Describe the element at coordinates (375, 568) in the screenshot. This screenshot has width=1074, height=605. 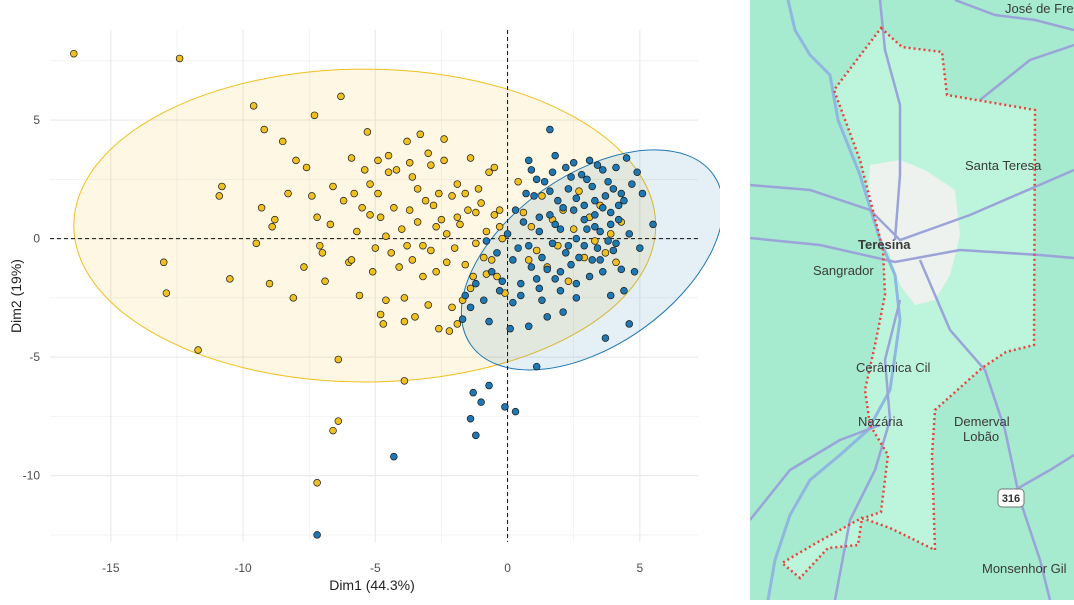
I see `x-tick-label: -5` at that location.